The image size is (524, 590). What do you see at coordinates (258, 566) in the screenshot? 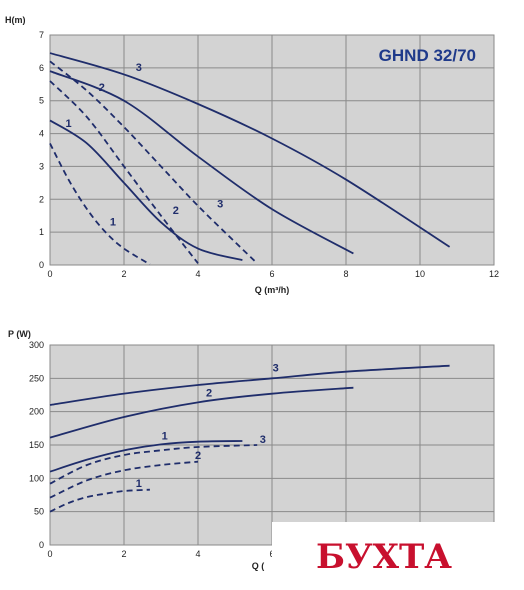
I see `x-axis-label: Q (` at bounding box center [258, 566].